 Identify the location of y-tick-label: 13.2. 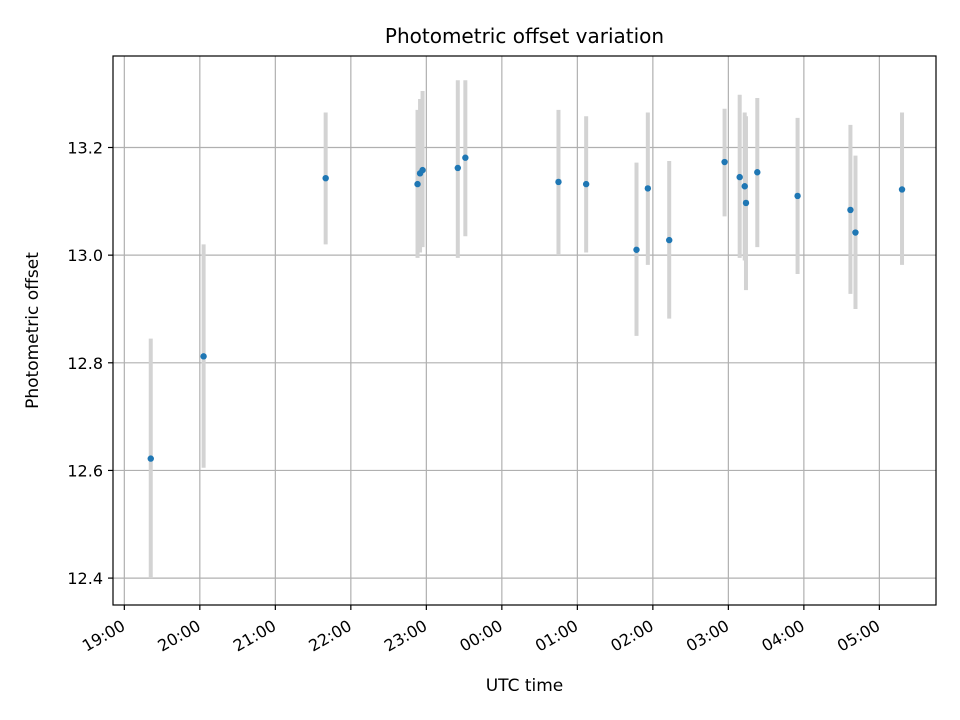
(85, 148).